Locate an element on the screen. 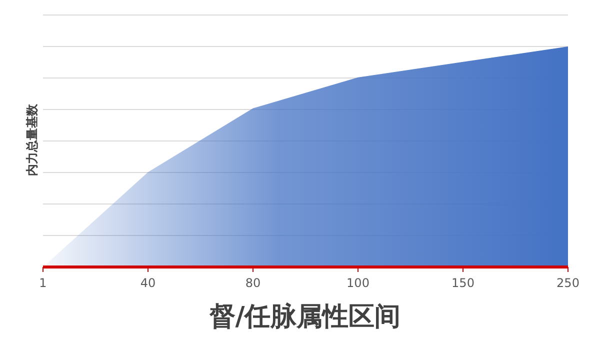 This screenshot has height=358, width=596. x-tick-label: 40 is located at coordinates (148, 283).